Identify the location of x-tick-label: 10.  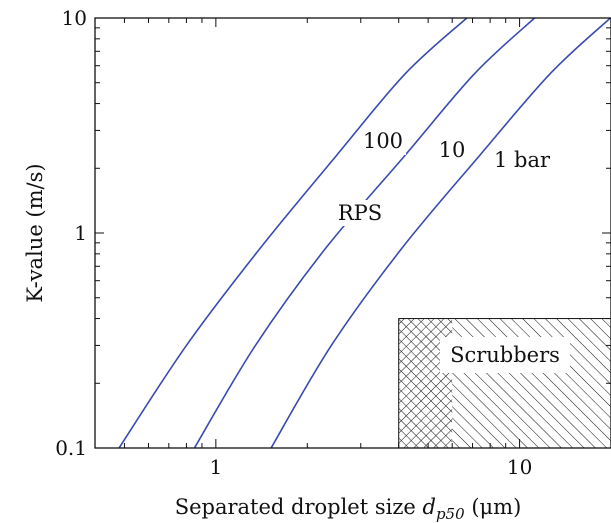
(519, 467).